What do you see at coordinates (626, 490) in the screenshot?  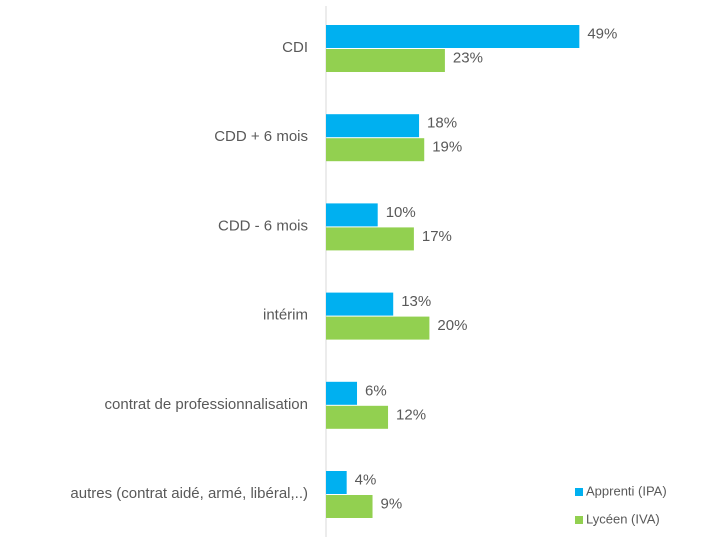 I see `legend-label: Apprenti (IPA)` at bounding box center [626, 490].